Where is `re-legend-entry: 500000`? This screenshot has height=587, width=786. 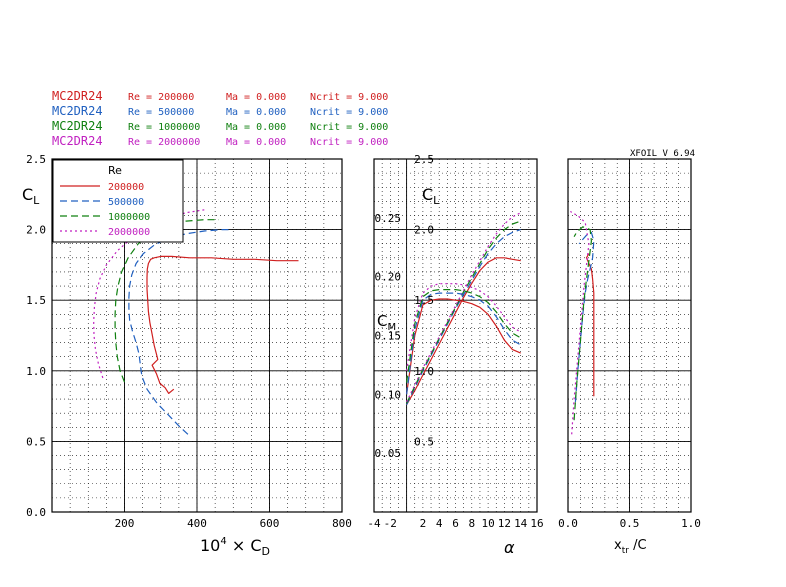
re-legend-entry: 500000 is located at coordinates (126, 202).